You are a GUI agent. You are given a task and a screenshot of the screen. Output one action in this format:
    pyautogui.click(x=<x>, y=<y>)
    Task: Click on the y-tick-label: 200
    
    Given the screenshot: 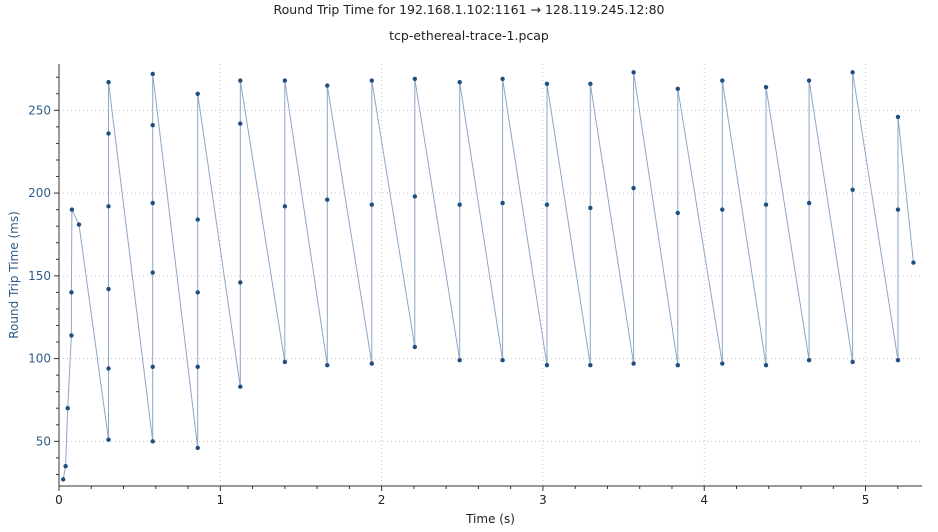 What is the action you would take?
    pyautogui.click(x=39, y=193)
    